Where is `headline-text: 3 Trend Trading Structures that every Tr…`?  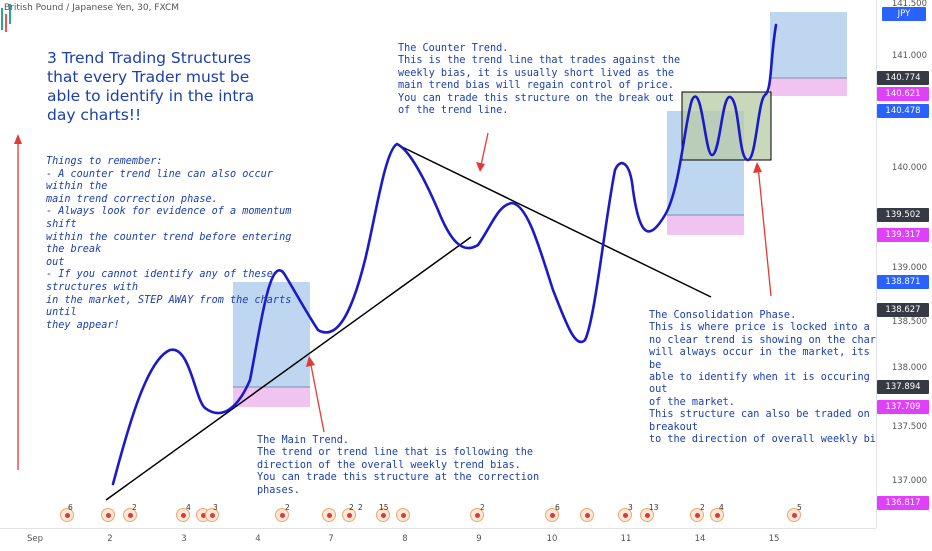 headline-text: 3 Trend Trading Structures that every Tr… is located at coordinates (151, 86).